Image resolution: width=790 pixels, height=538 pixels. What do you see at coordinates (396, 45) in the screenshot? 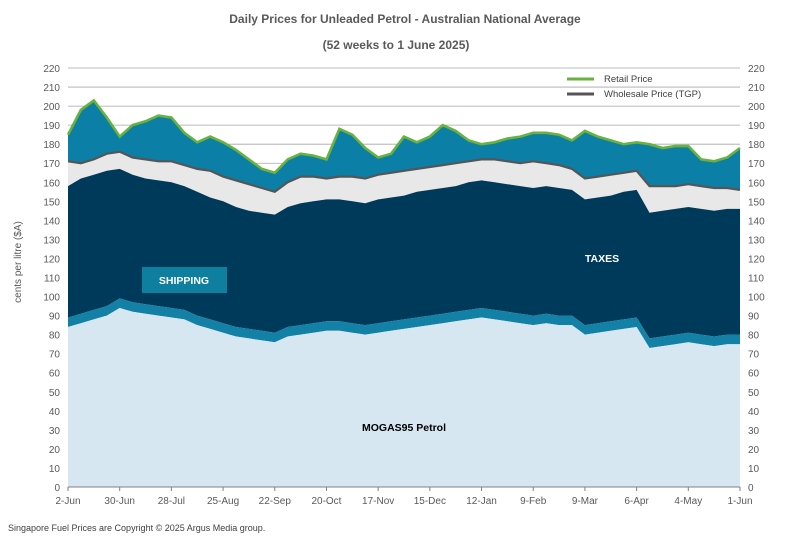
I see `chart-subtitle: (52 weeks to 1 June 2025)` at bounding box center [396, 45].